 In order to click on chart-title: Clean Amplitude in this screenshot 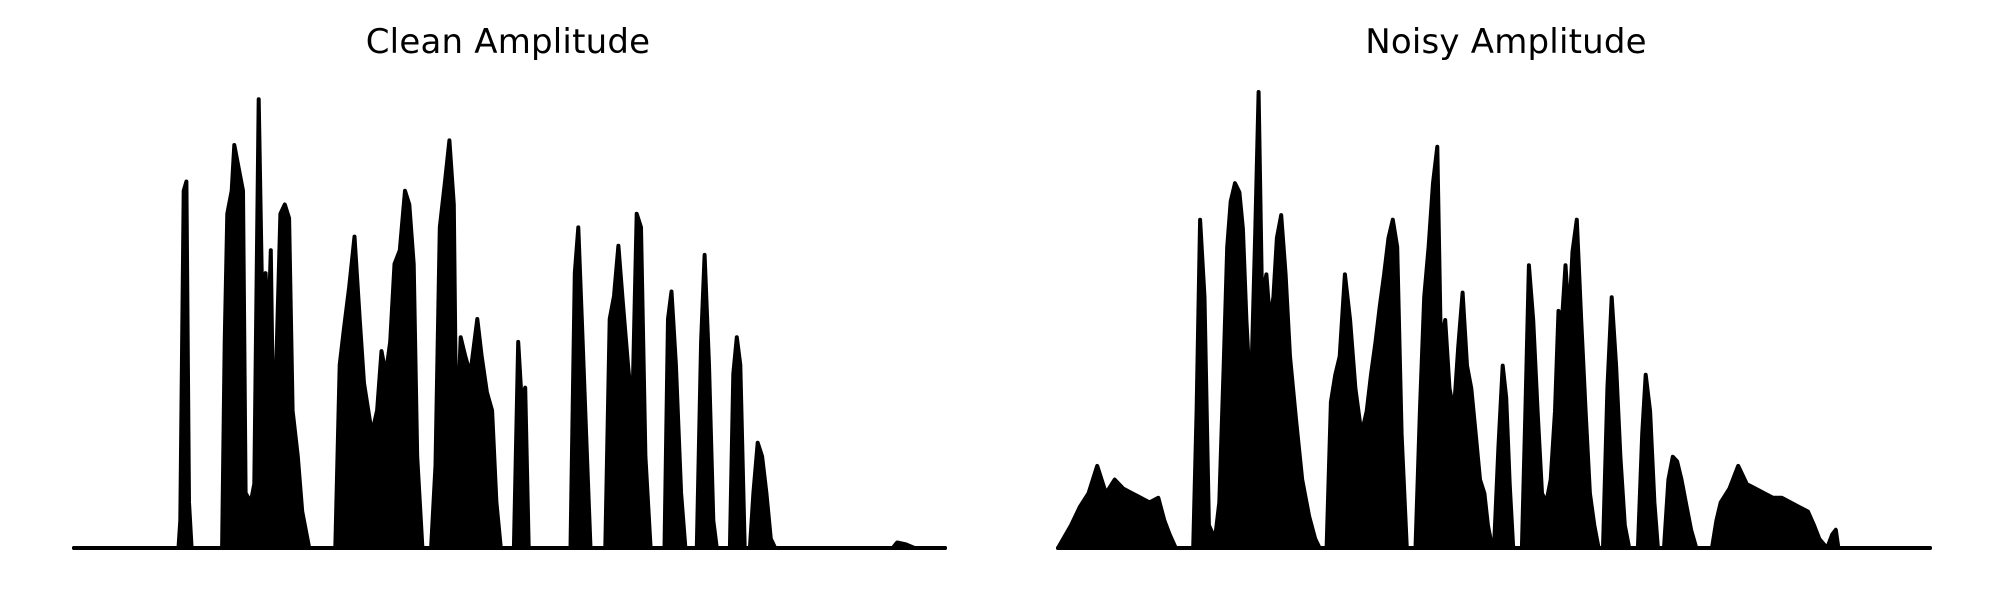, I will do `click(508, 42)`.